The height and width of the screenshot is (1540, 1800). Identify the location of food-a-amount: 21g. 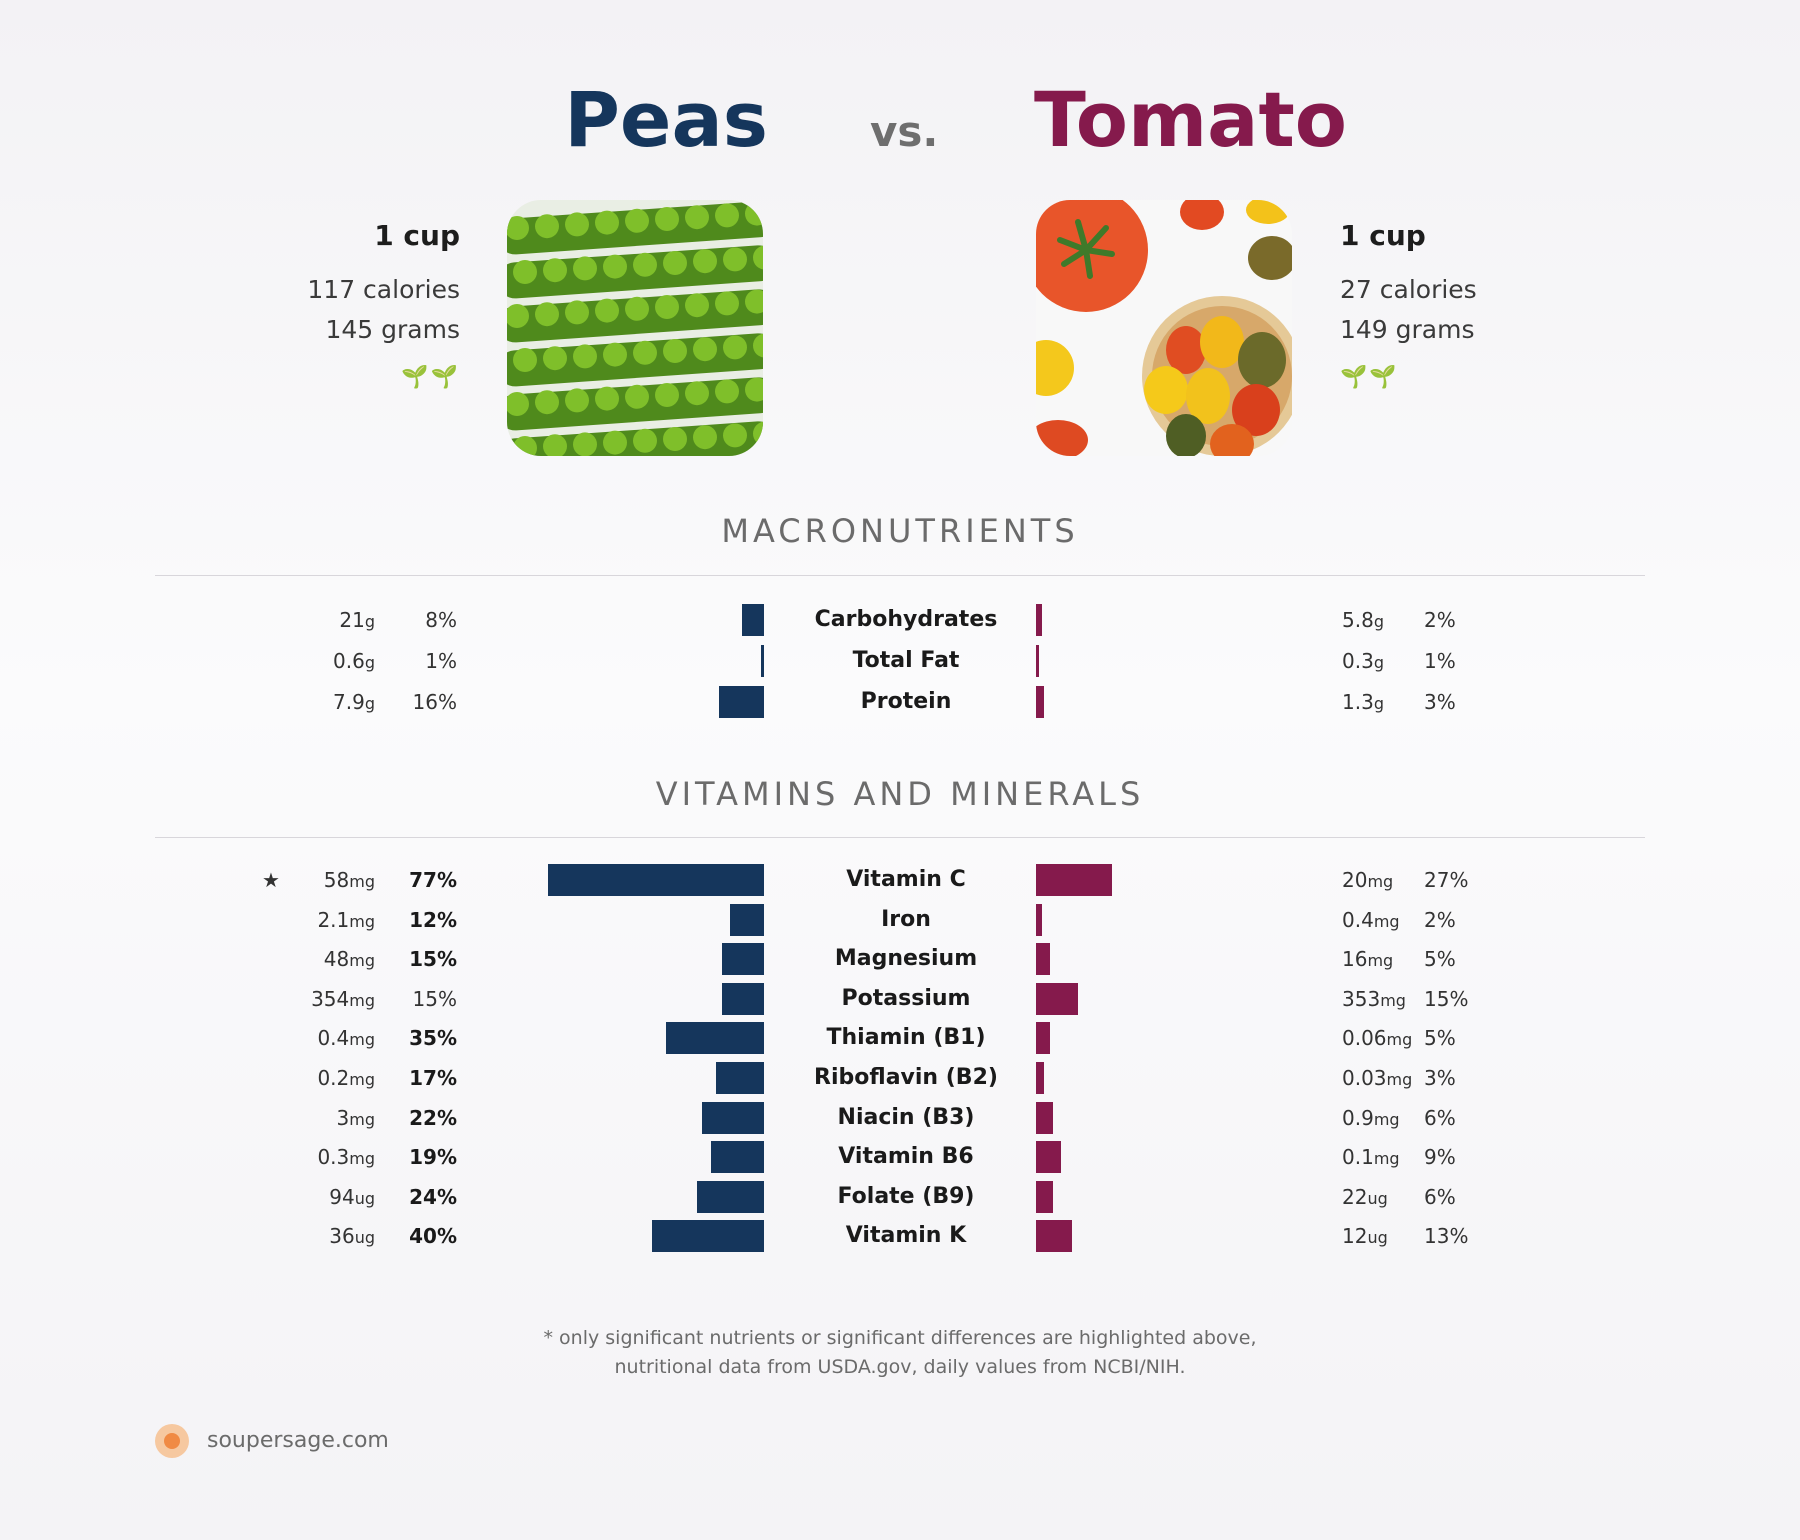
(357, 620).